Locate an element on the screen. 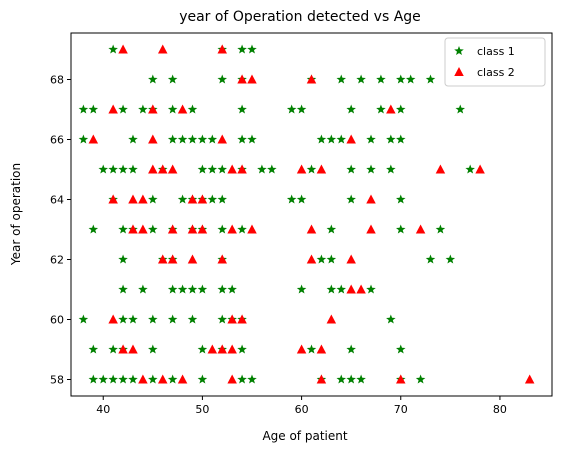  chart-title: year of Operation detected vs Age is located at coordinates (300, 17).